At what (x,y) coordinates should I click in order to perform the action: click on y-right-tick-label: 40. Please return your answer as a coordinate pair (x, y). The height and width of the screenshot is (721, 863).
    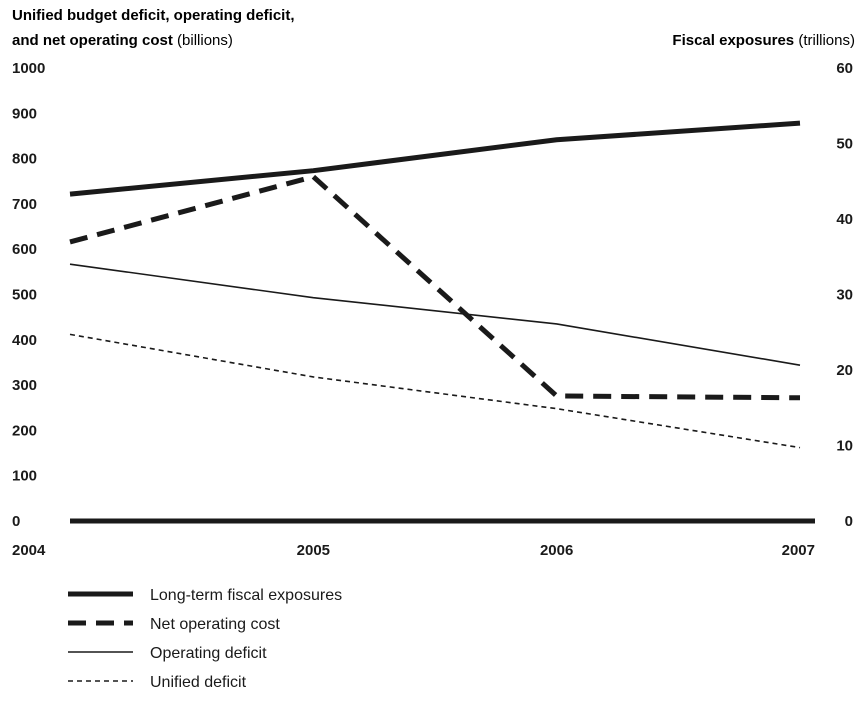
    Looking at the image, I should click on (844, 219).